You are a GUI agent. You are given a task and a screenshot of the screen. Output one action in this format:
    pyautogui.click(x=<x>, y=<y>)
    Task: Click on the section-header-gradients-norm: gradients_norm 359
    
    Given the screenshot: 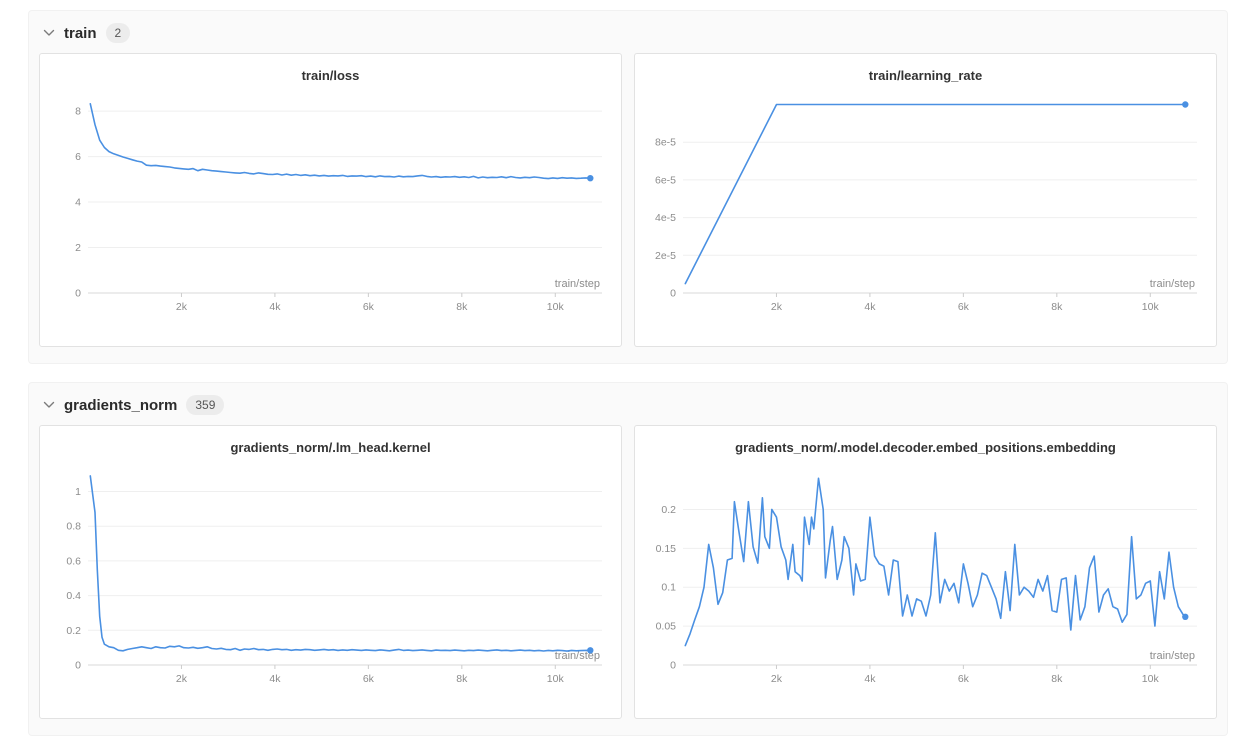 What is the action you would take?
    pyautogui.click(x=628, y=408)
    